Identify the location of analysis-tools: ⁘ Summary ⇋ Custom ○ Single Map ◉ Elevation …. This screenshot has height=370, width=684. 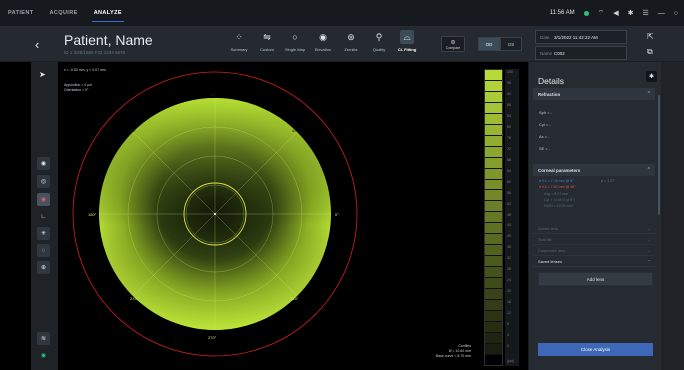
(323, 41).